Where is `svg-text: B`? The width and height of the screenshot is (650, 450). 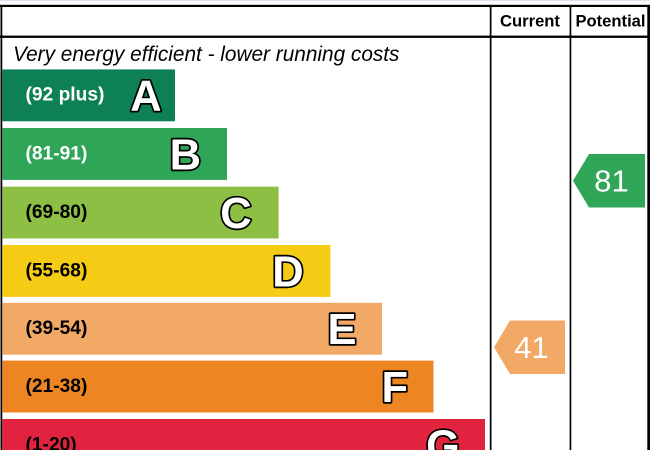 svg-text: B is located at coordinates (185, 155).